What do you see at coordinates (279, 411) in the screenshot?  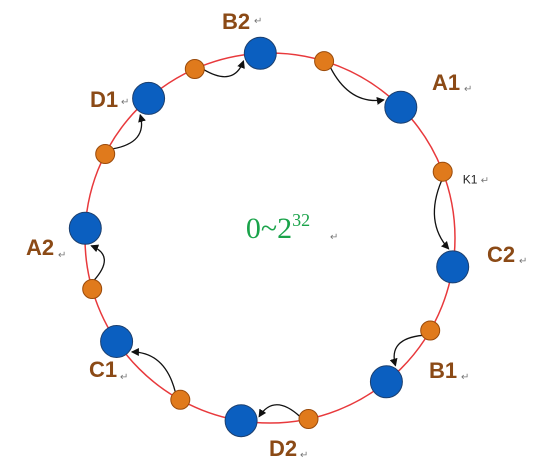 I see `arrow-k-bottom-right-to-D2` at bounding box center [279, 411].